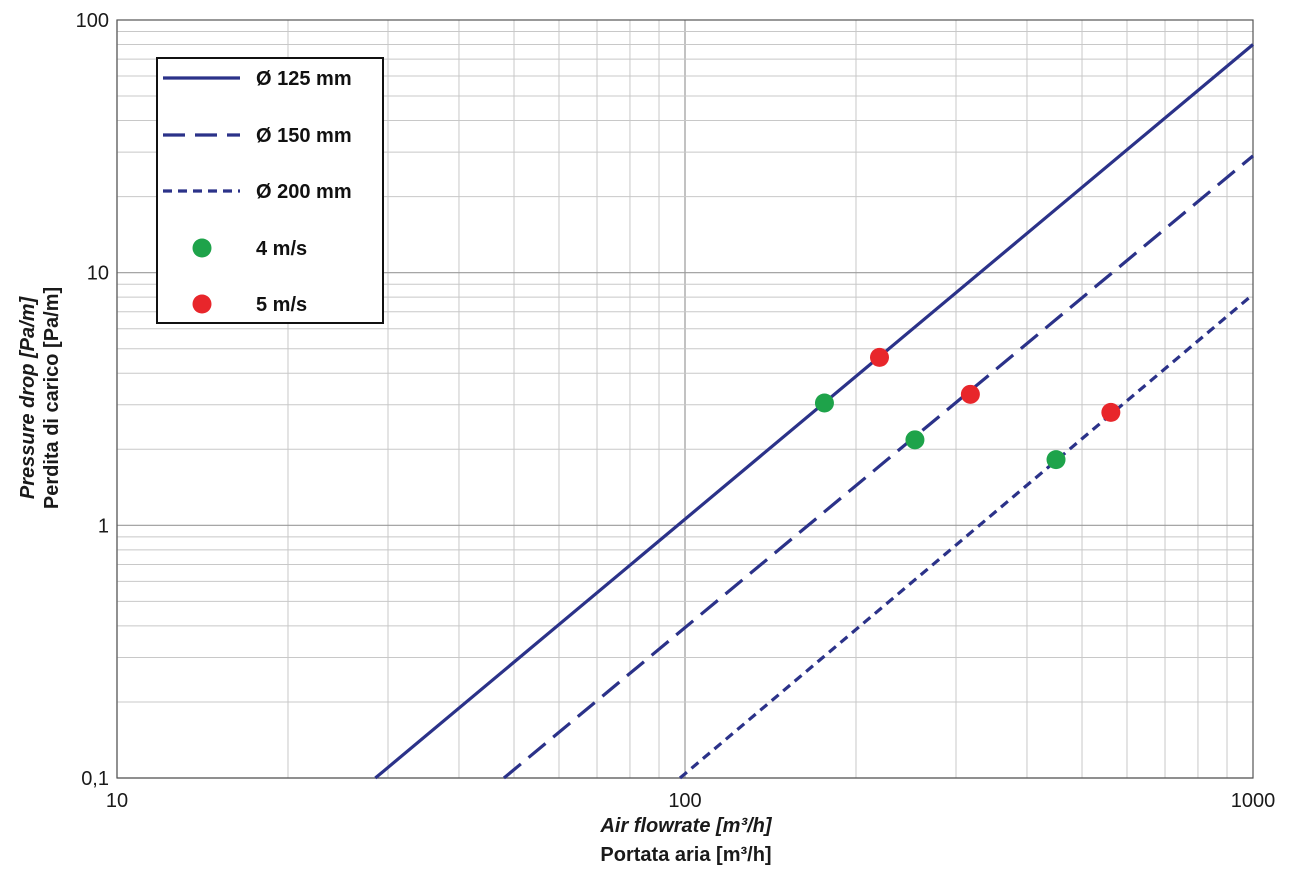 Image resolution: width=1290 pixels, height=879 pixels. What do you see at coordinates (92, 21) in the screenshot?
I see `y-tick-label: 100` at bounding box center [92, 21].